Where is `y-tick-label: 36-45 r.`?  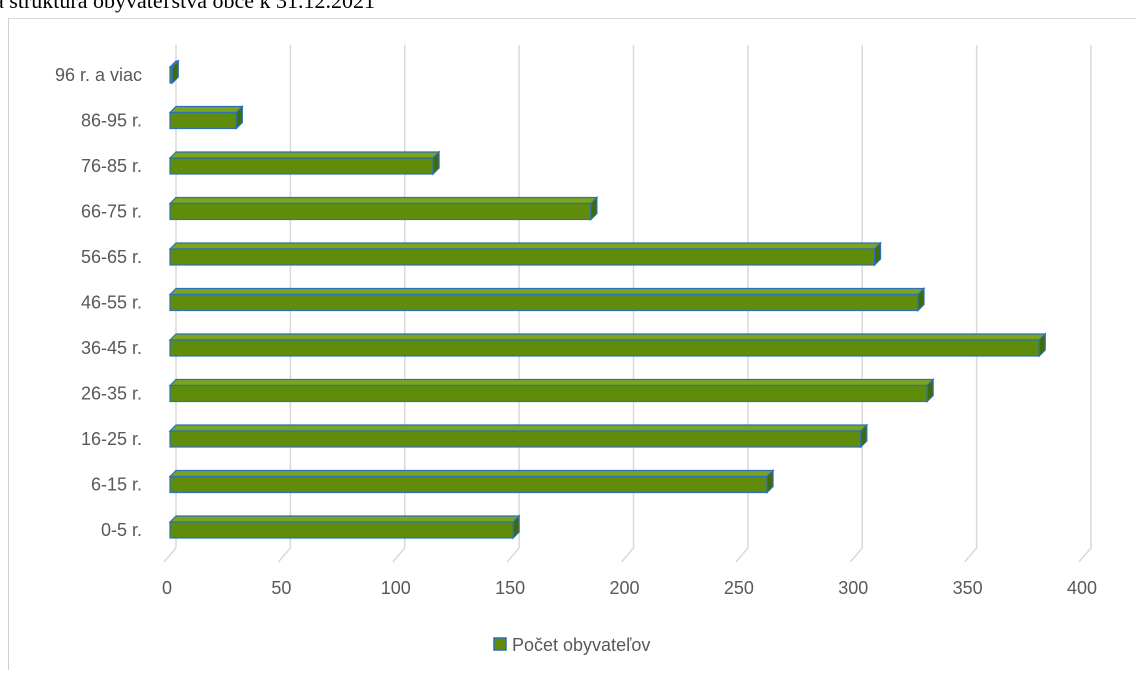
y-tick-label: 36-45 r. is located at coordinates (111, 348).